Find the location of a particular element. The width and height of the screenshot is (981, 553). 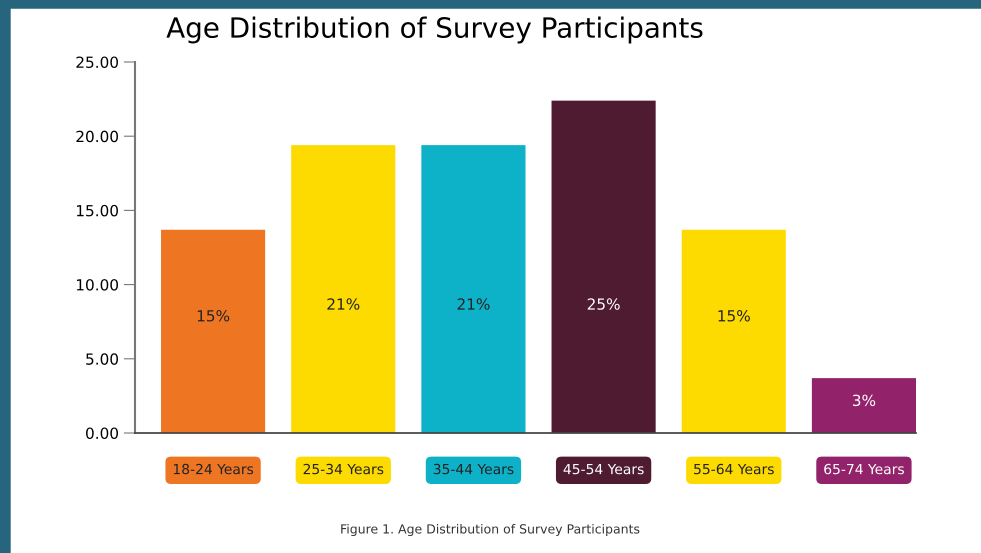

x-tick-label: 65-74 Years is located at coordinates (864, 469).